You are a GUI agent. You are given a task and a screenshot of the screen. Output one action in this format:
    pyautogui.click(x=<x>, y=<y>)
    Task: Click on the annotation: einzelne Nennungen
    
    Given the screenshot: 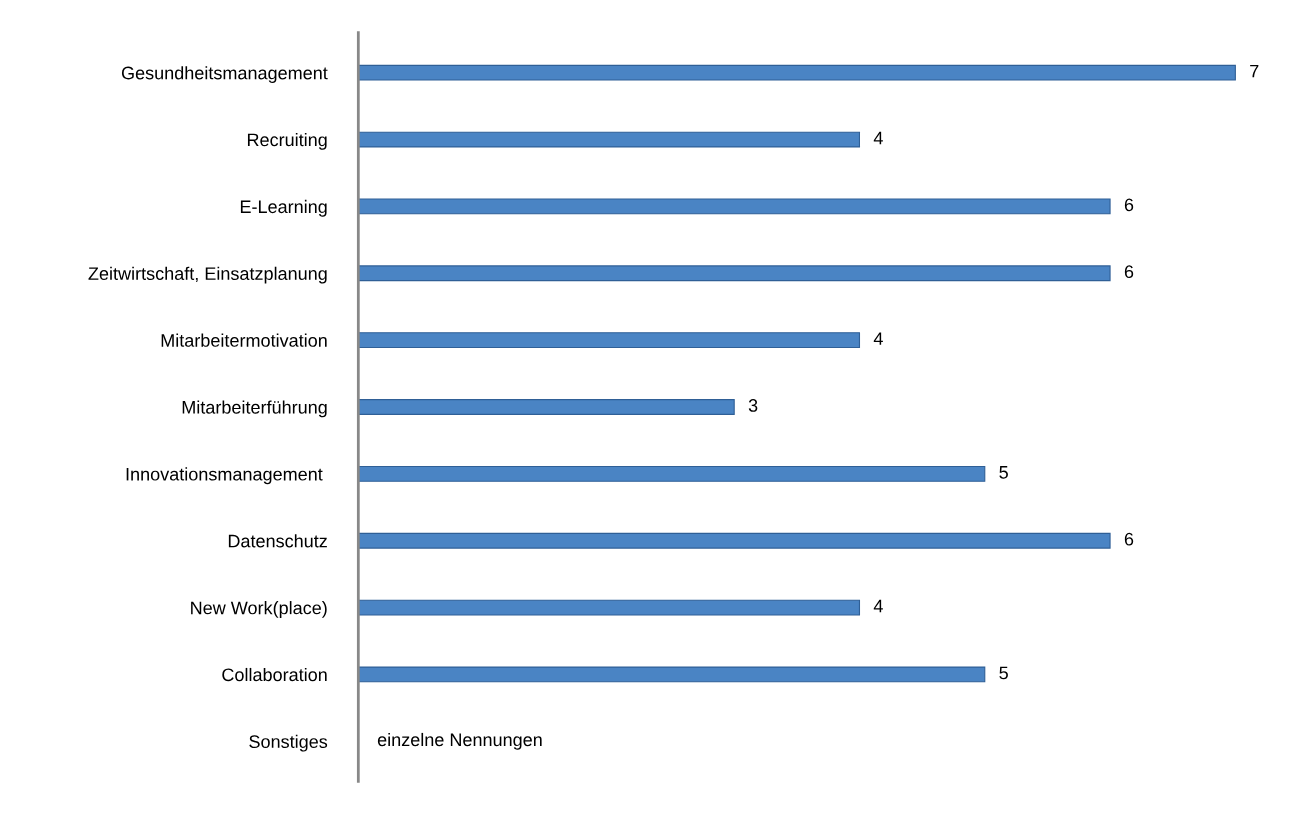 What is the action you would take?
    pyautogui.click(x=459, y=741)
    